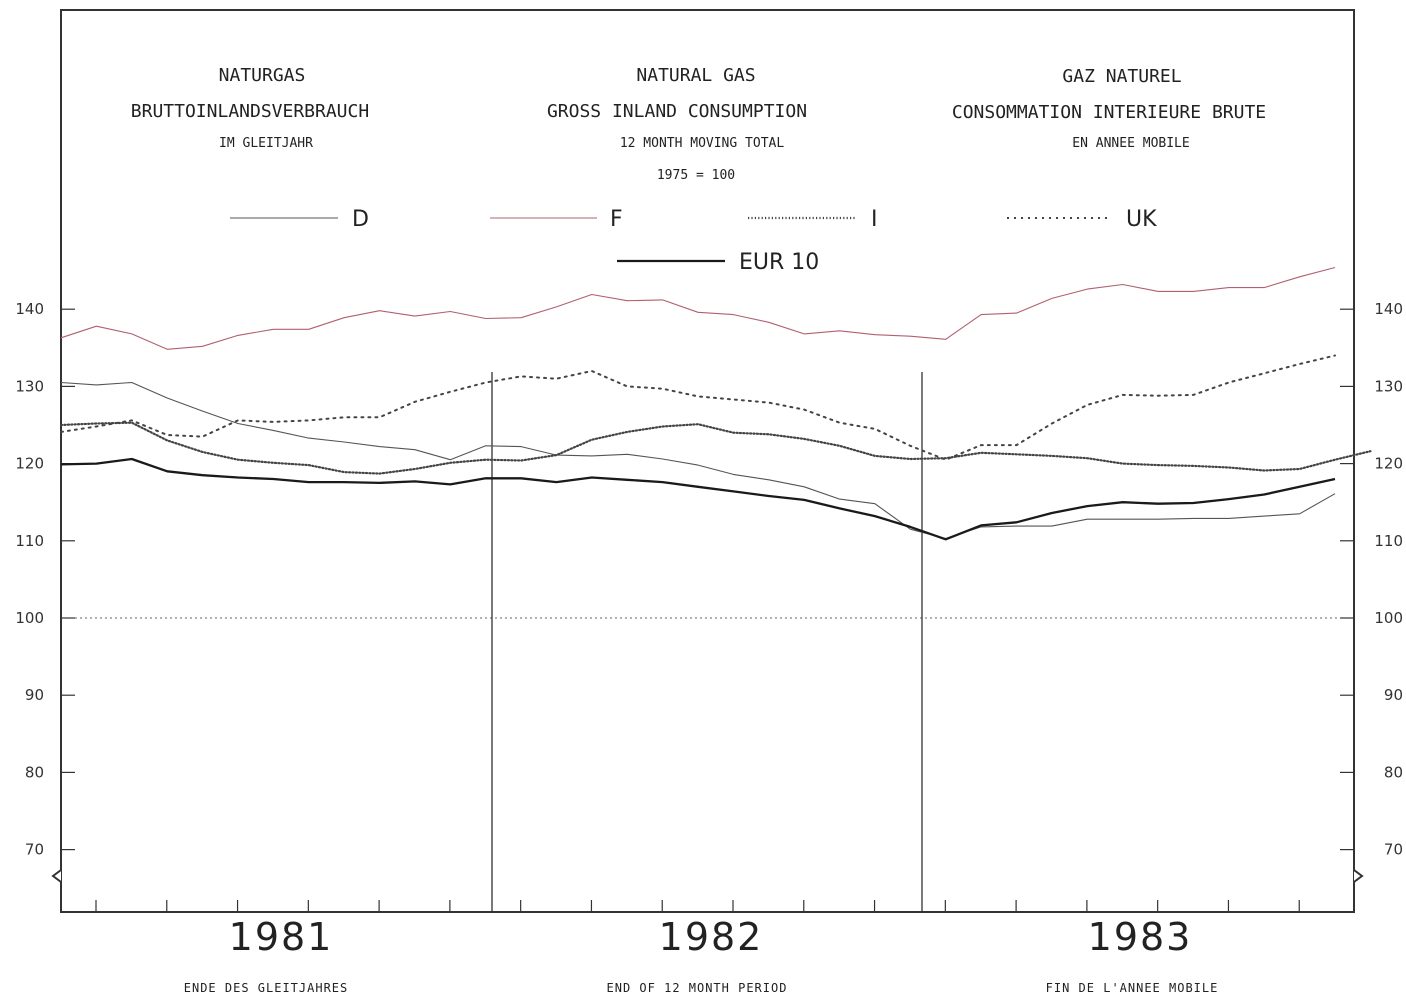 The width and height of the screenshot is (1406, 996). What do you see at coordinates (266, 988) in the screenshot?
I see `footer-de: ENDE DES GLEITJAHRES` at bounding box center [266, 988].